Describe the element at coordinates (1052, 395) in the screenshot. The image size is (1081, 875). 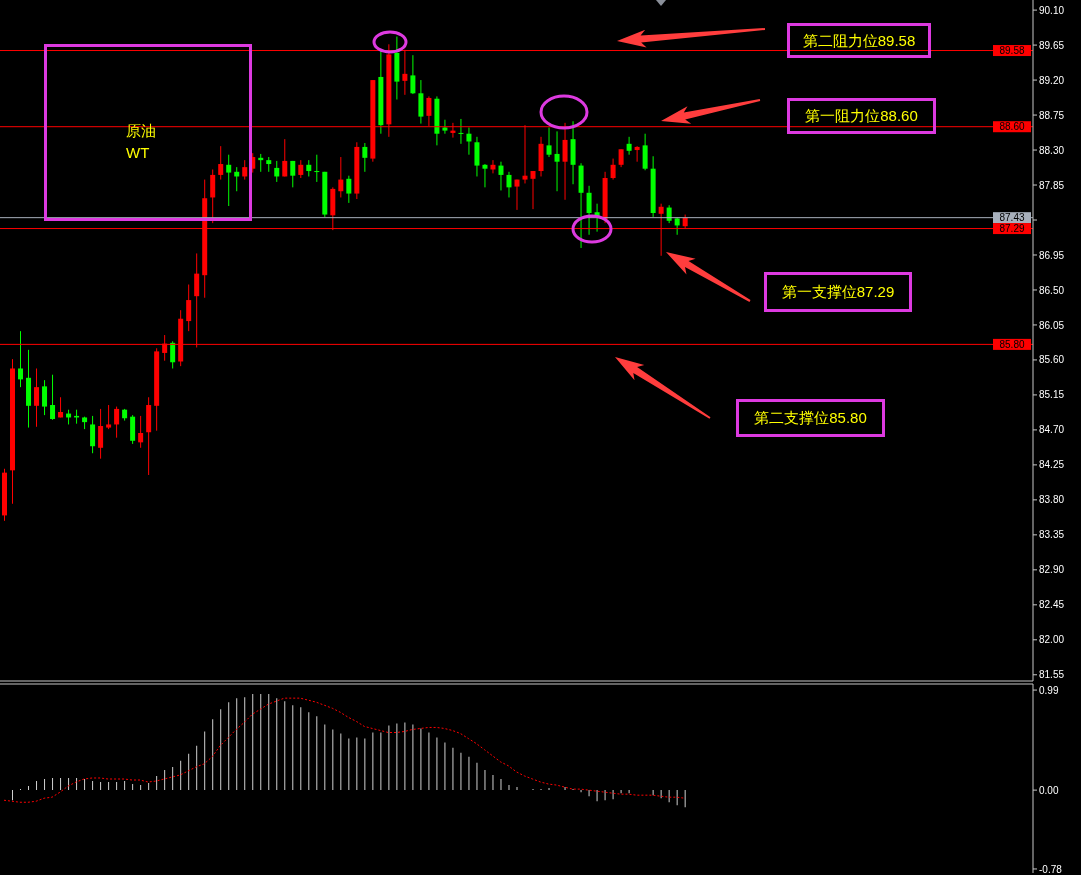
I see `y-tick-label: 85.15` at that location.